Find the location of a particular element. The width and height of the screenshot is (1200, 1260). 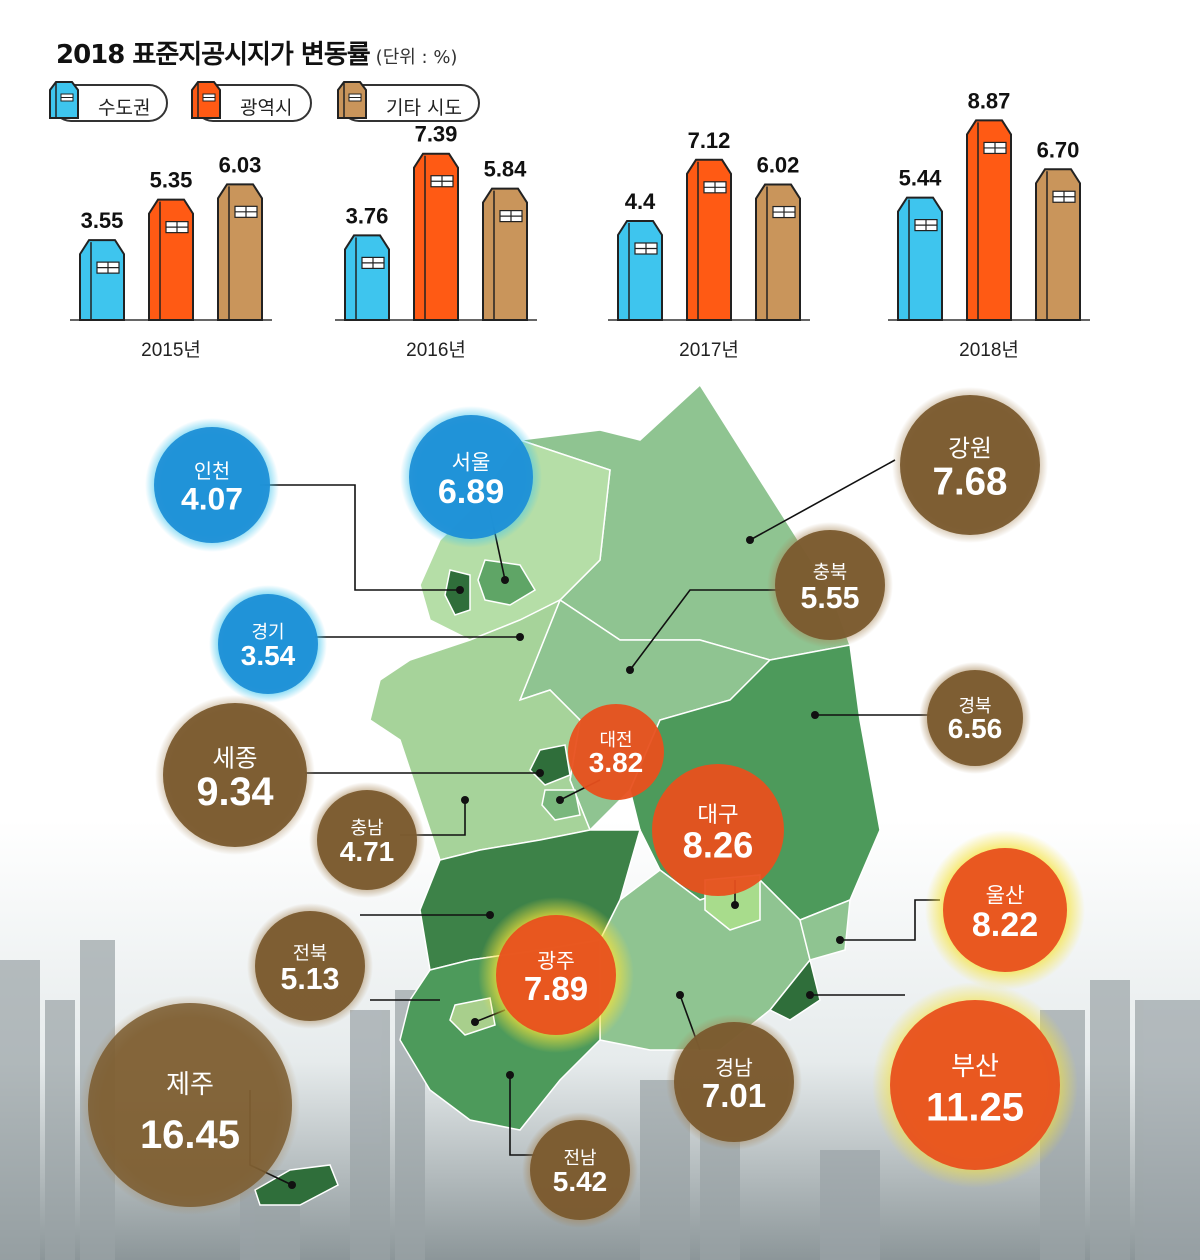

region-name-label: 세종 is located at coordinates (234, 758).